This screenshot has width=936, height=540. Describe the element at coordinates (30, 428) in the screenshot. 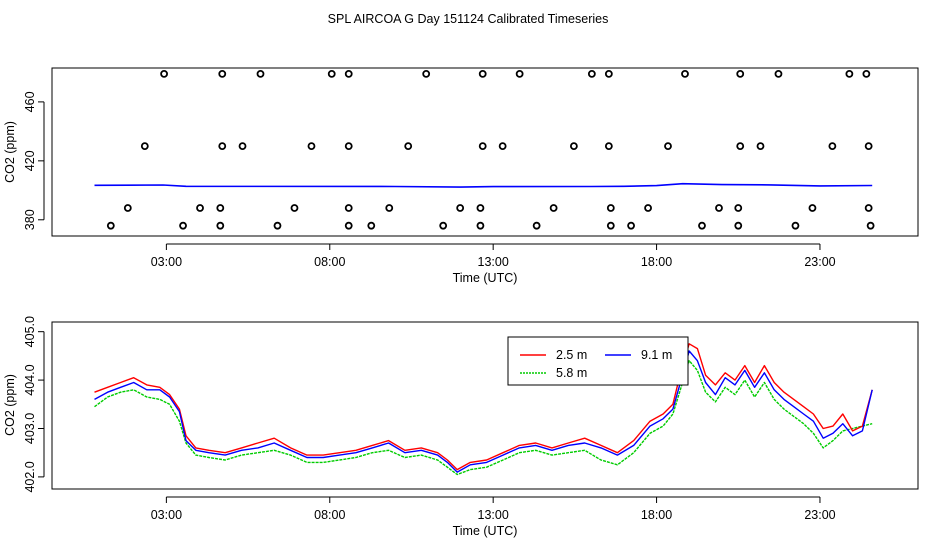

I see `y-tick-label: 403.0` at that location.